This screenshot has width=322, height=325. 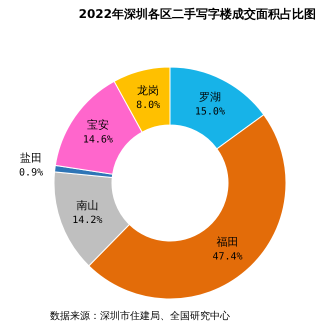 I want to click on source-note: 数据来源：深圳市住建局、全国研究中心, so click(x=140, y=316).